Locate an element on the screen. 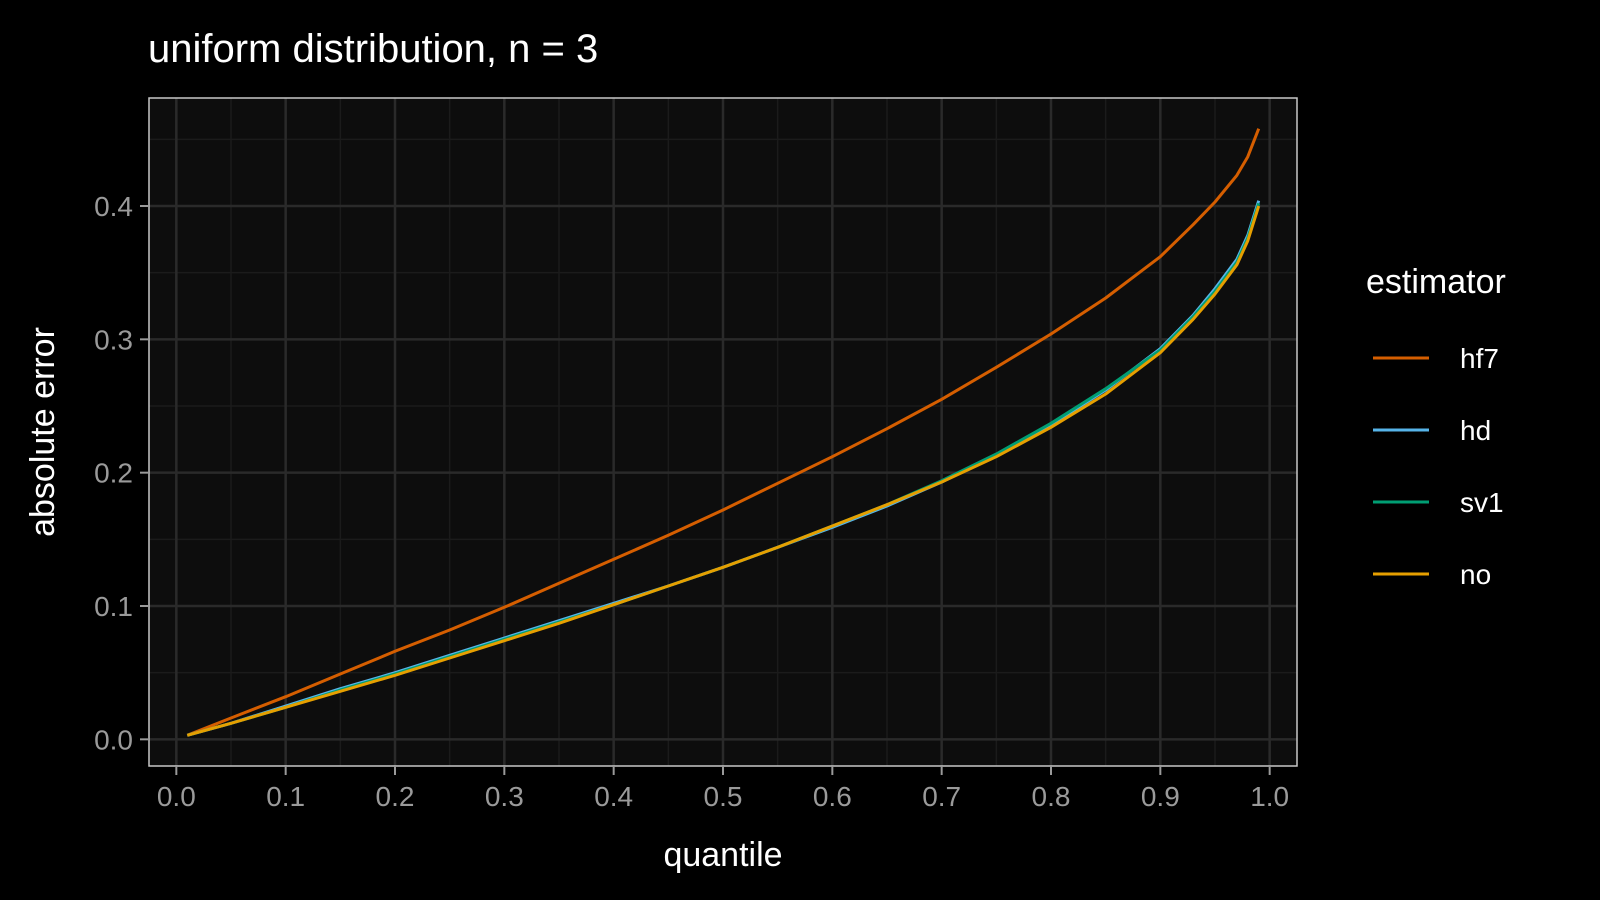 This screenshot has height=900, width=1600. x-tick-label: 0.2 is located at coordinates (395, 796).